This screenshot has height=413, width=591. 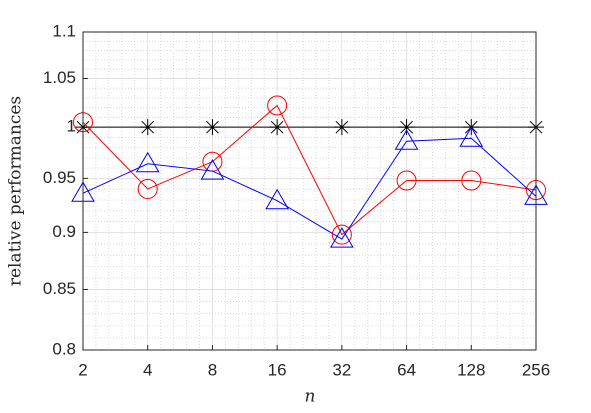 I want to click on y-tick-label: 0.85, so click(x=59, y=288).